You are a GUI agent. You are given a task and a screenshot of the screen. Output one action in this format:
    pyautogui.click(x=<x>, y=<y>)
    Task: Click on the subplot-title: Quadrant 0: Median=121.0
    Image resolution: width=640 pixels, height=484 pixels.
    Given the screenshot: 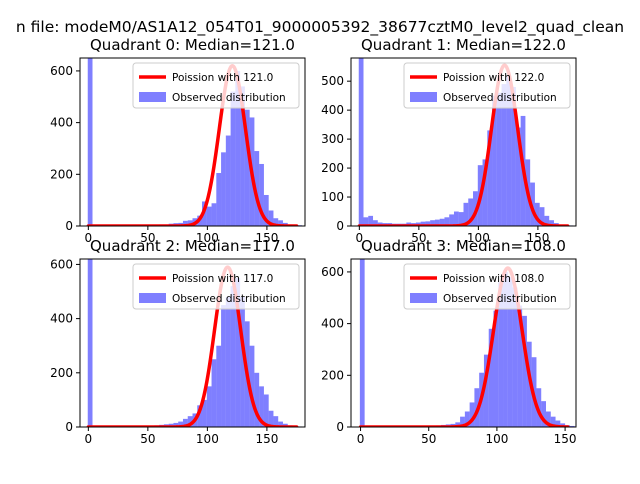 What is the action you would take?
    pyautogui.click(x=192, y=45)
    